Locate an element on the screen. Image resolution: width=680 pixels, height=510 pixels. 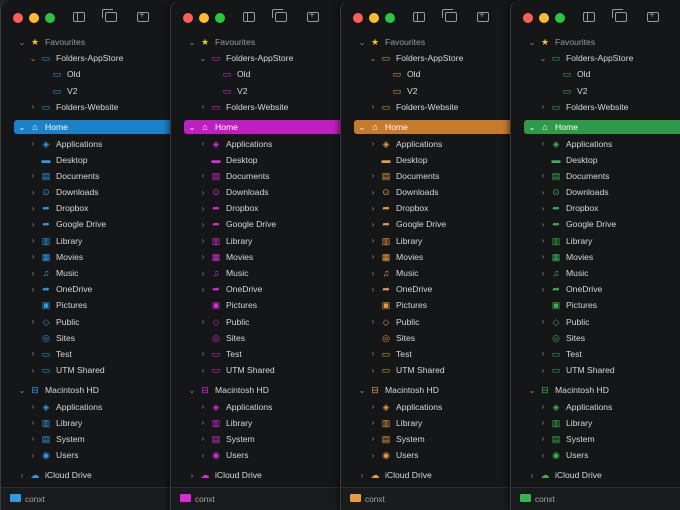
sidebar-item-hd-users: › ◉ Users is located at coordinates (260, 455).